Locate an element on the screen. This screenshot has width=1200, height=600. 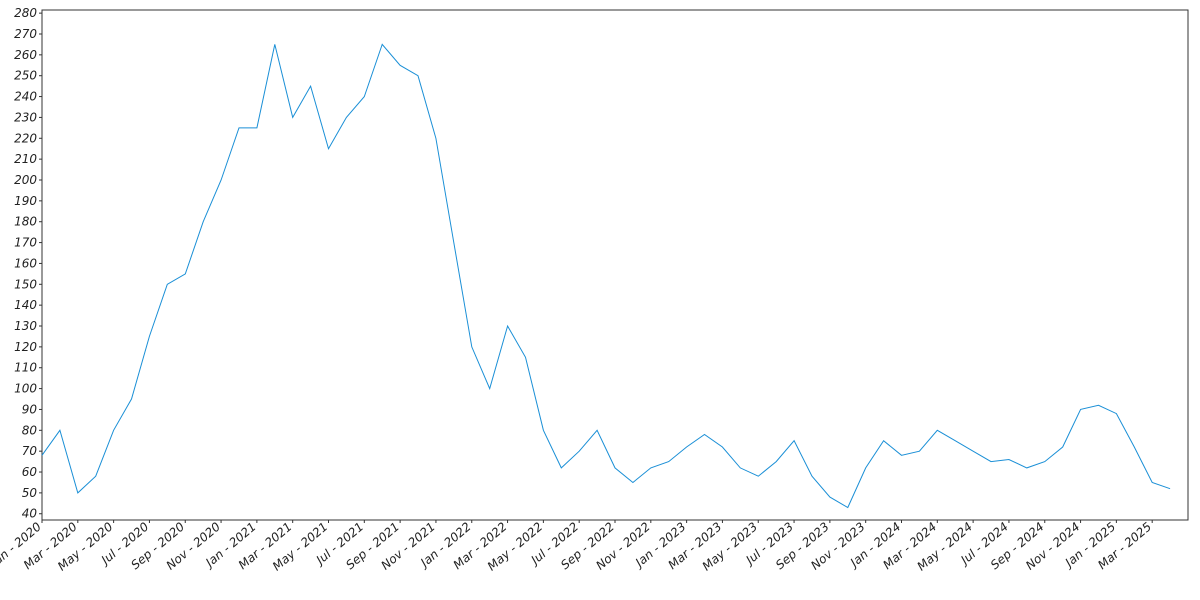
y-tick-label: 80 is located at coordinates (30, 430).